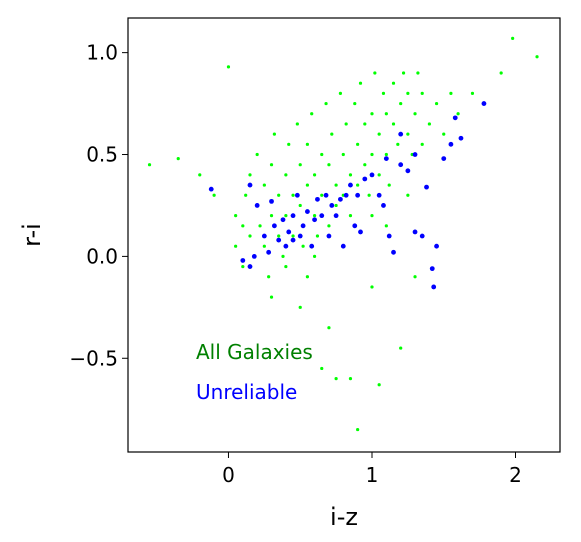 The image size is (581, 542). Describe the element at coordinates (102, 53) in the screenshot. I see `y-tick-label: 1.0` at that location.